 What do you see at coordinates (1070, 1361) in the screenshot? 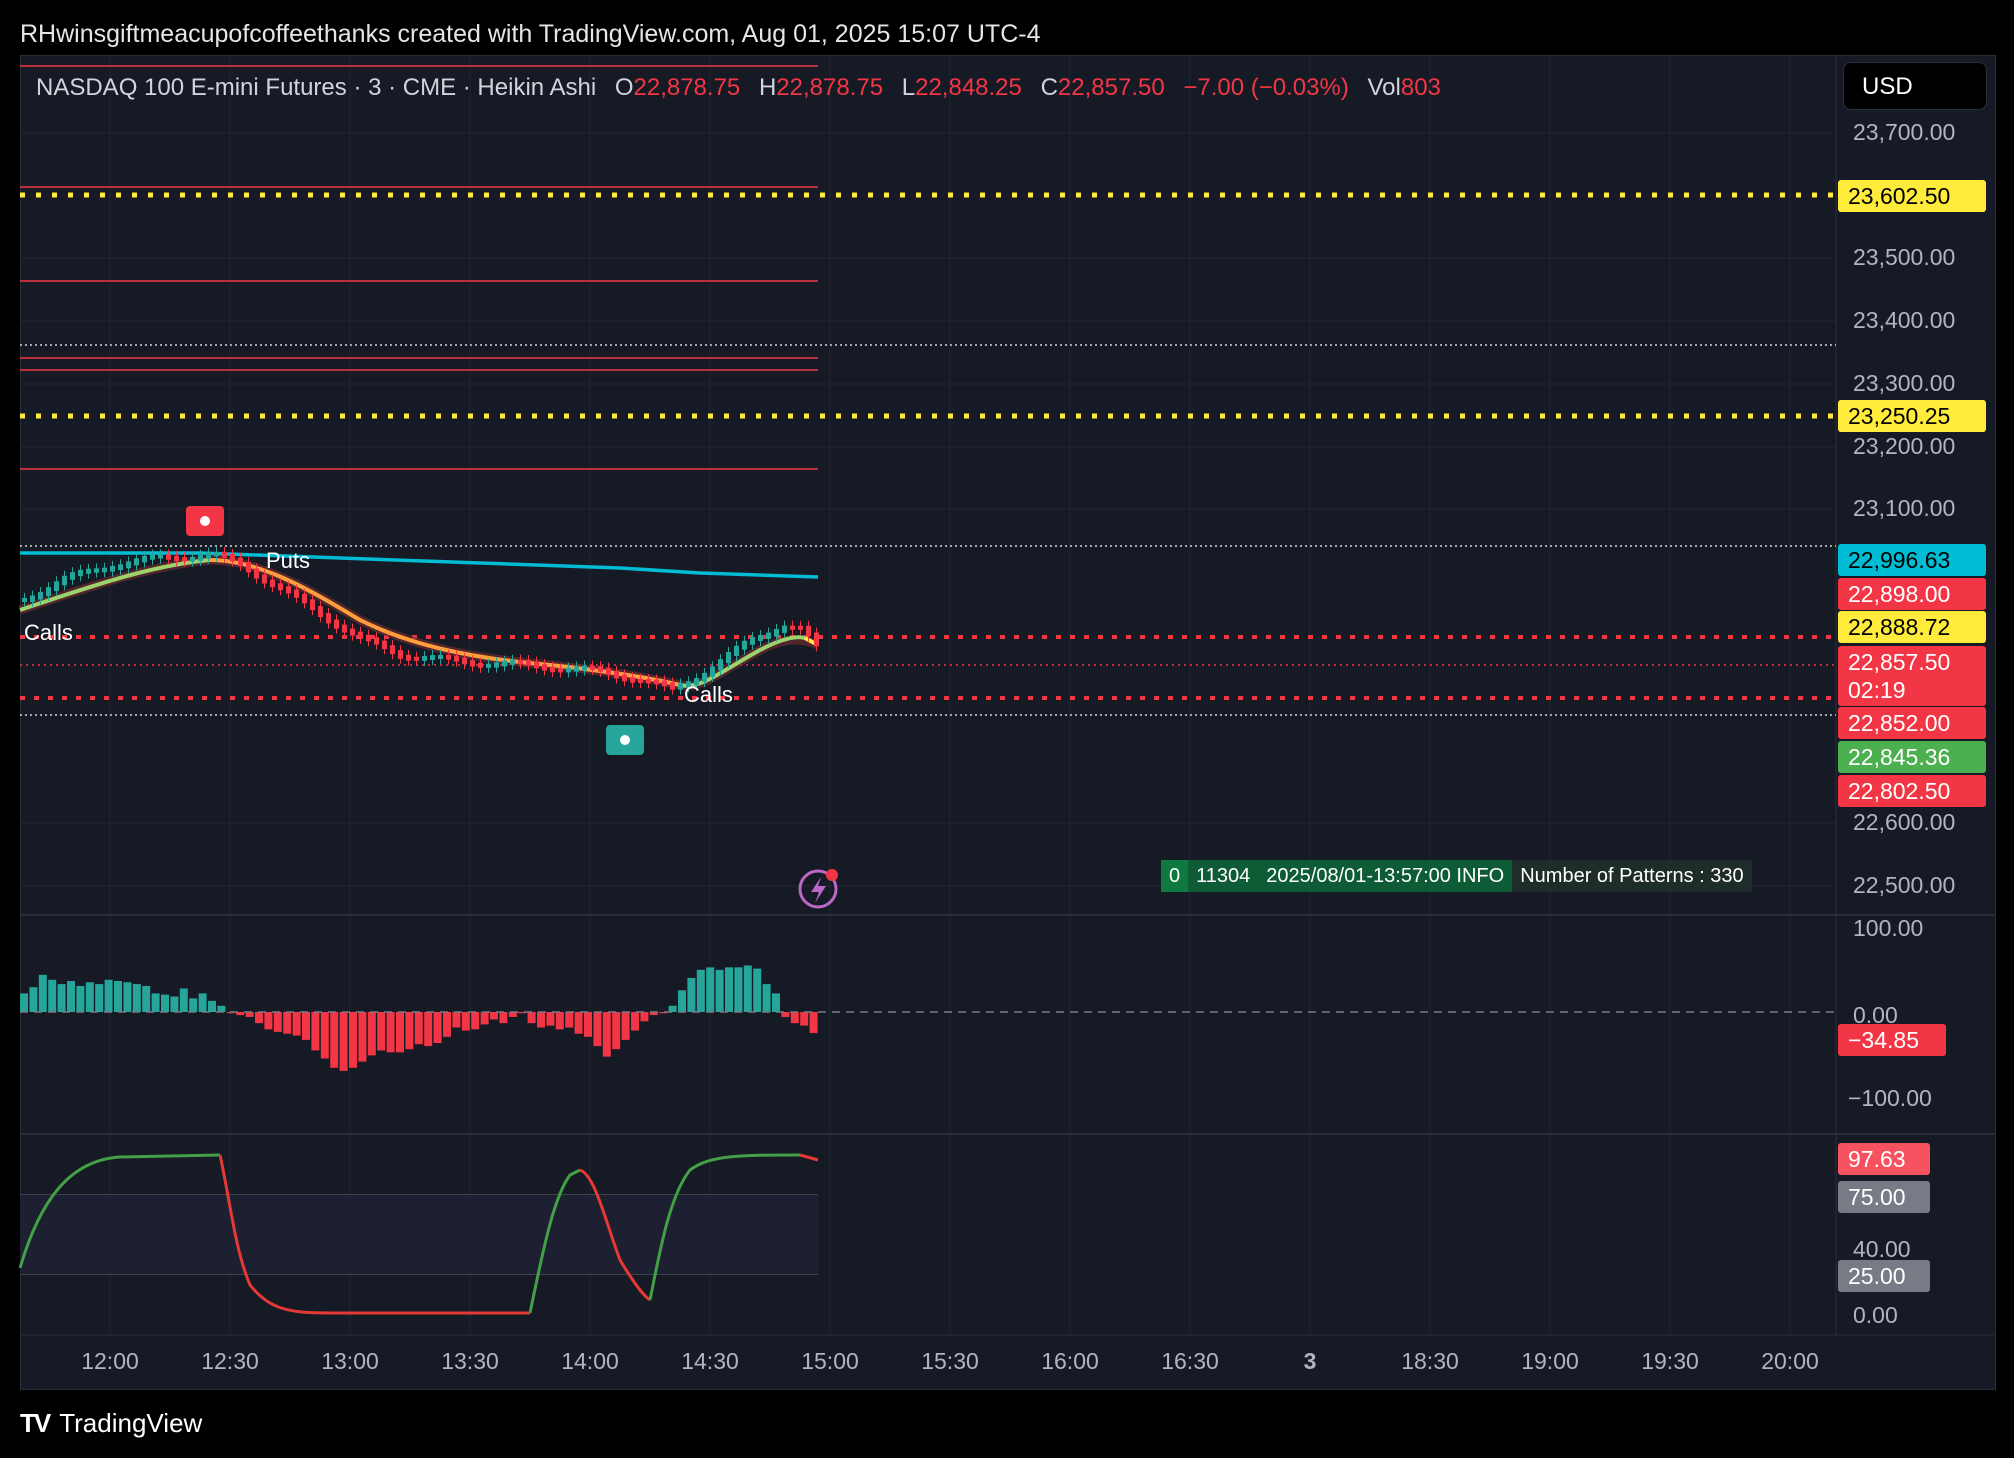
I see `time-axis-label: 16:00` at bounding box center [1070, 1361].